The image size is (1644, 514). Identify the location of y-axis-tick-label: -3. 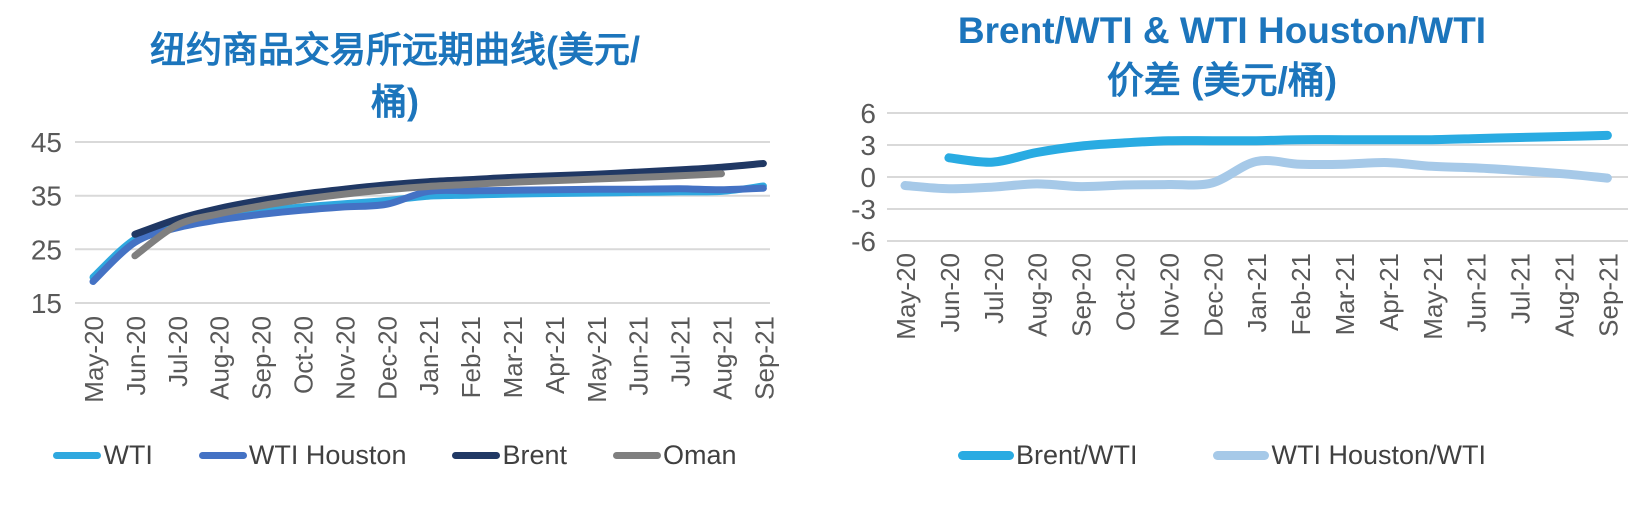
(863, 209).